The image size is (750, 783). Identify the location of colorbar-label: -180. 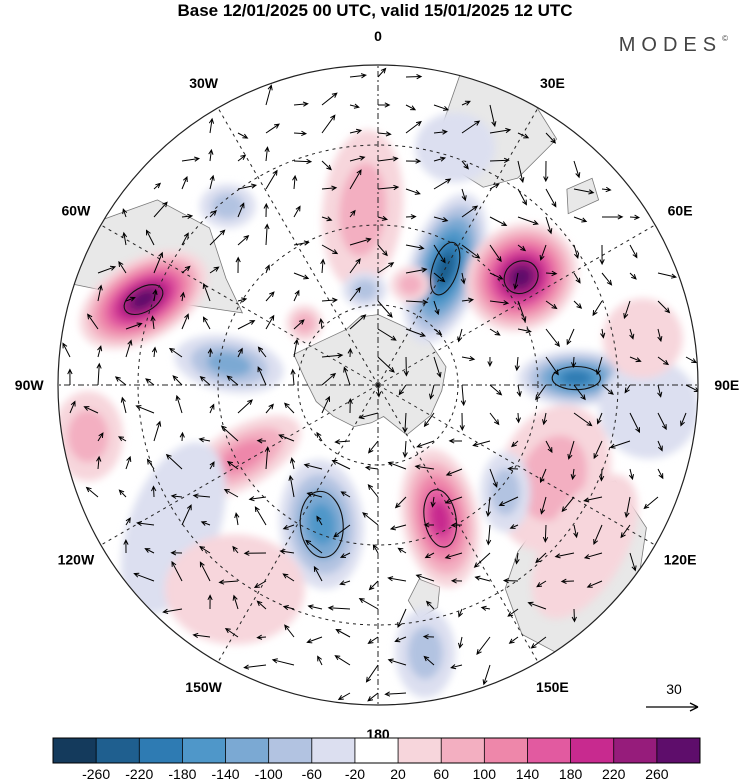
(182, 774).